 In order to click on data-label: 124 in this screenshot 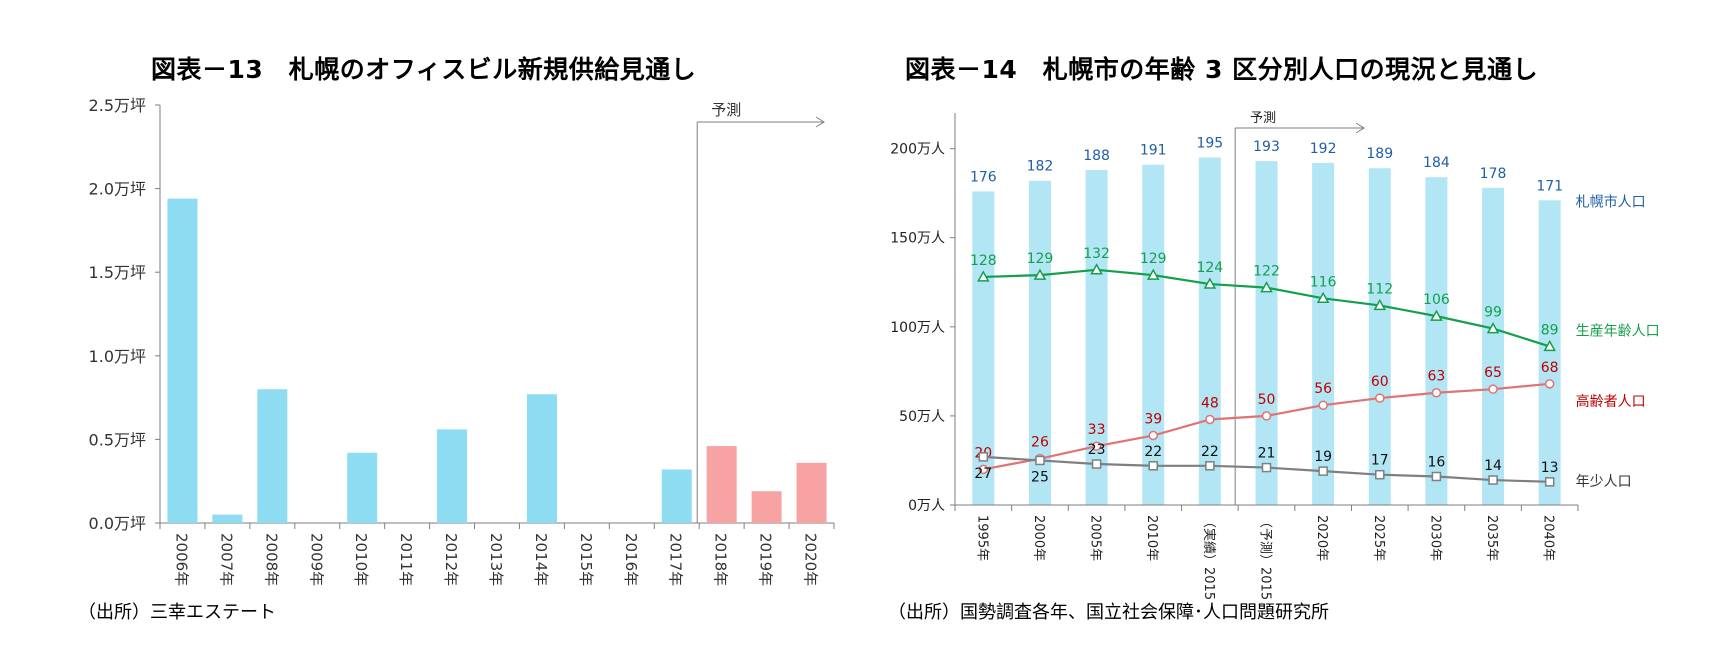, I will do `click(1209, 268)`.